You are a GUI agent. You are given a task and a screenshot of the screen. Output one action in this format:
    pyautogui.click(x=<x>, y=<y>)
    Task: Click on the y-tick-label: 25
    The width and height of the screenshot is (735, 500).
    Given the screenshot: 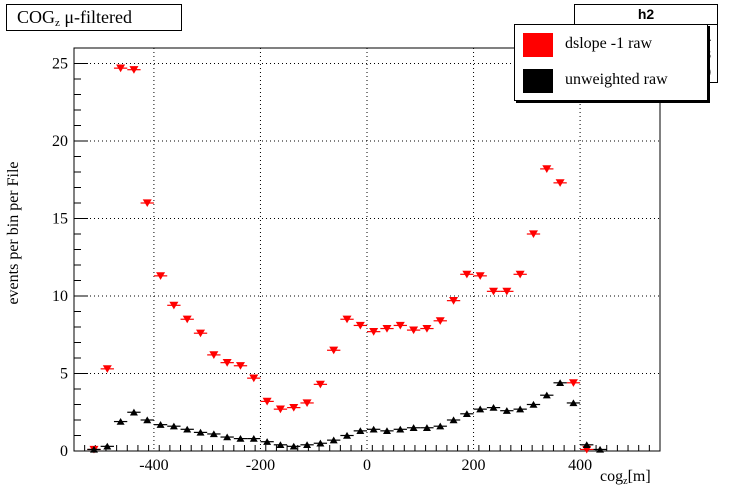 What is the action you would take?
    pyautogui.click(x=60, y=64)
    